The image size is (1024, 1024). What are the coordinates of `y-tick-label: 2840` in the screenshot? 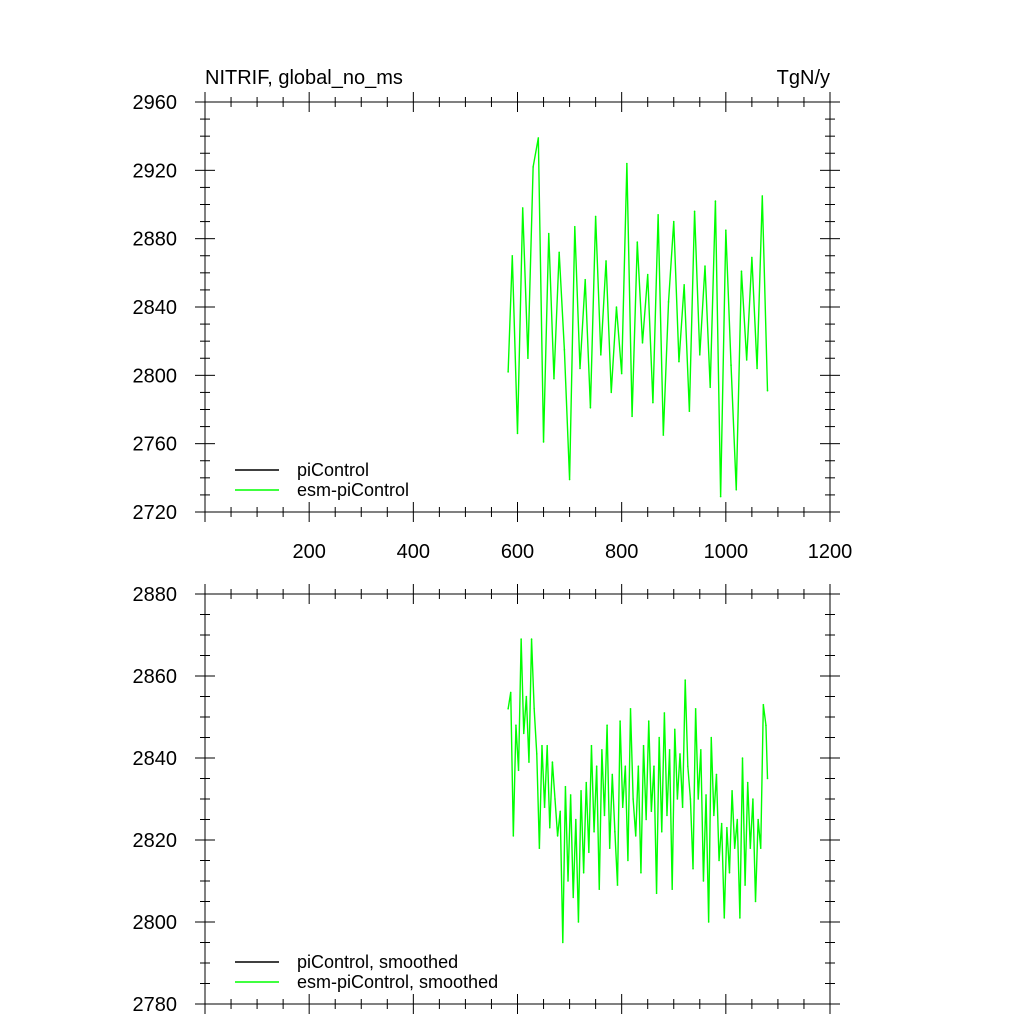 It's located at (155, 308).